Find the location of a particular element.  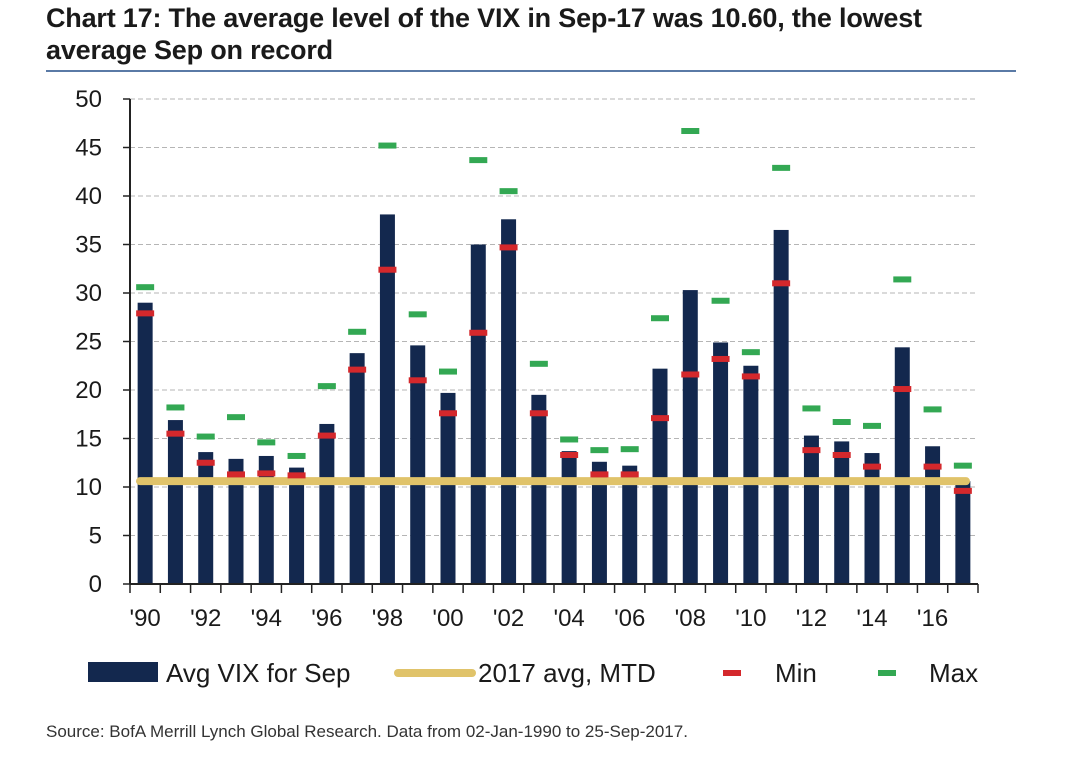

min-marker-2001 is located at coordinates (478, 332).